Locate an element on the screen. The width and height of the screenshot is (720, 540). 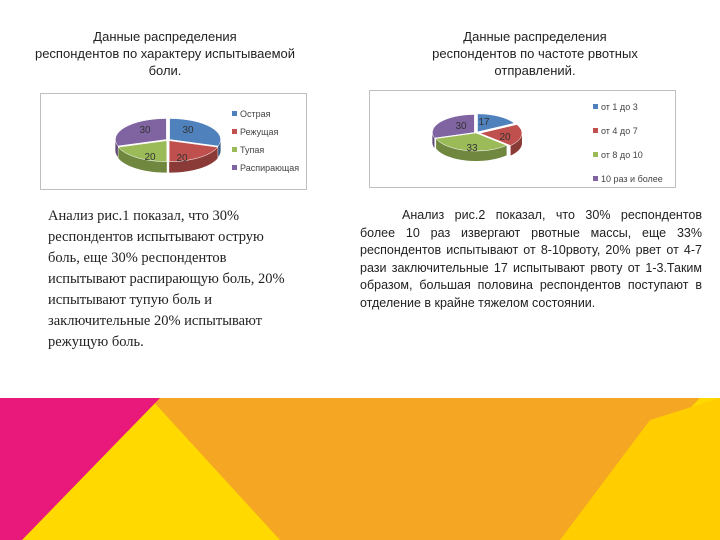
legend-label-2-3: 10 раз и более is located at coordinates (632, 179).